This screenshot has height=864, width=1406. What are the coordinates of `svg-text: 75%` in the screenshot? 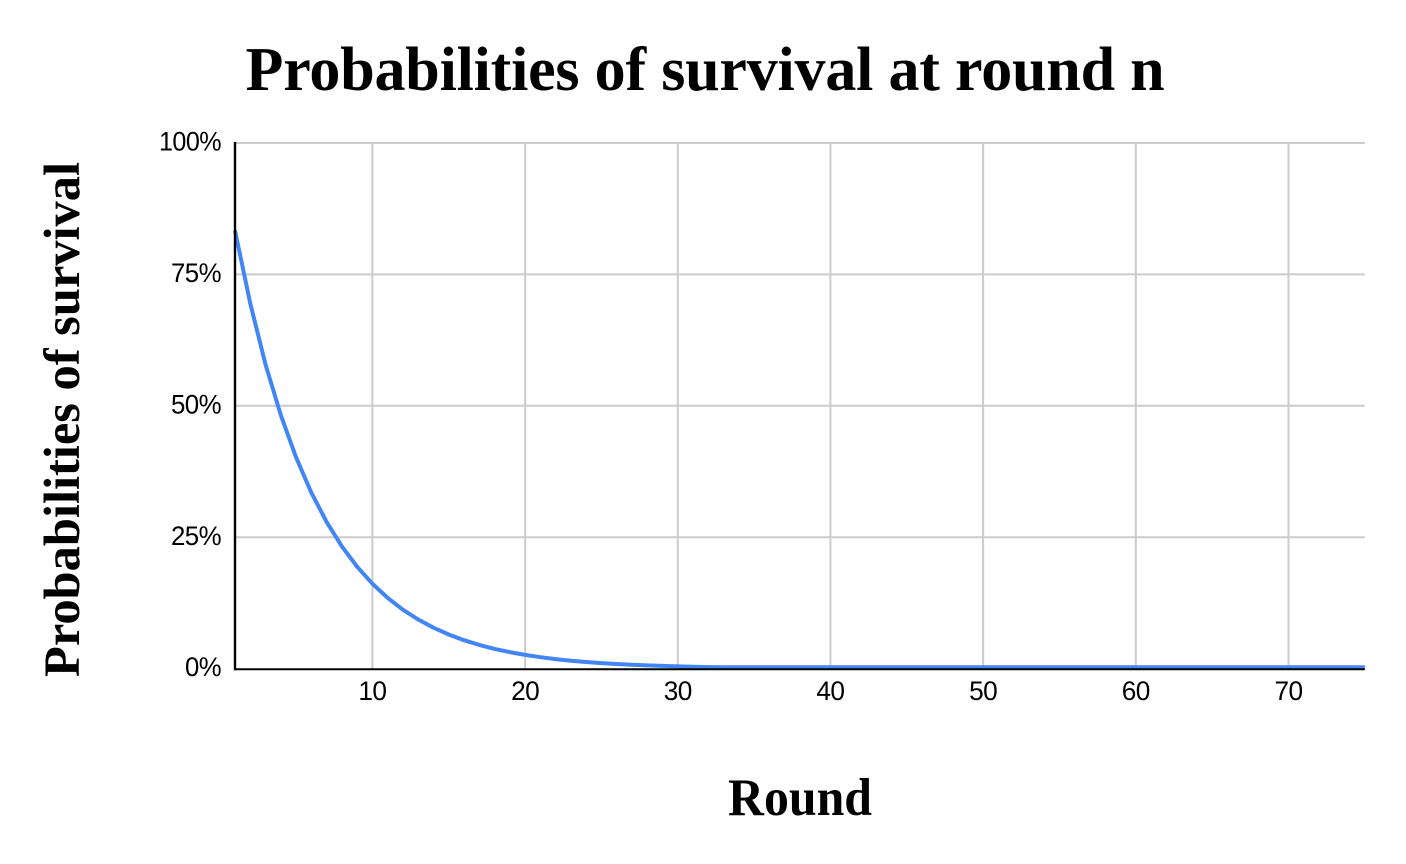 It's located at (196, 273).